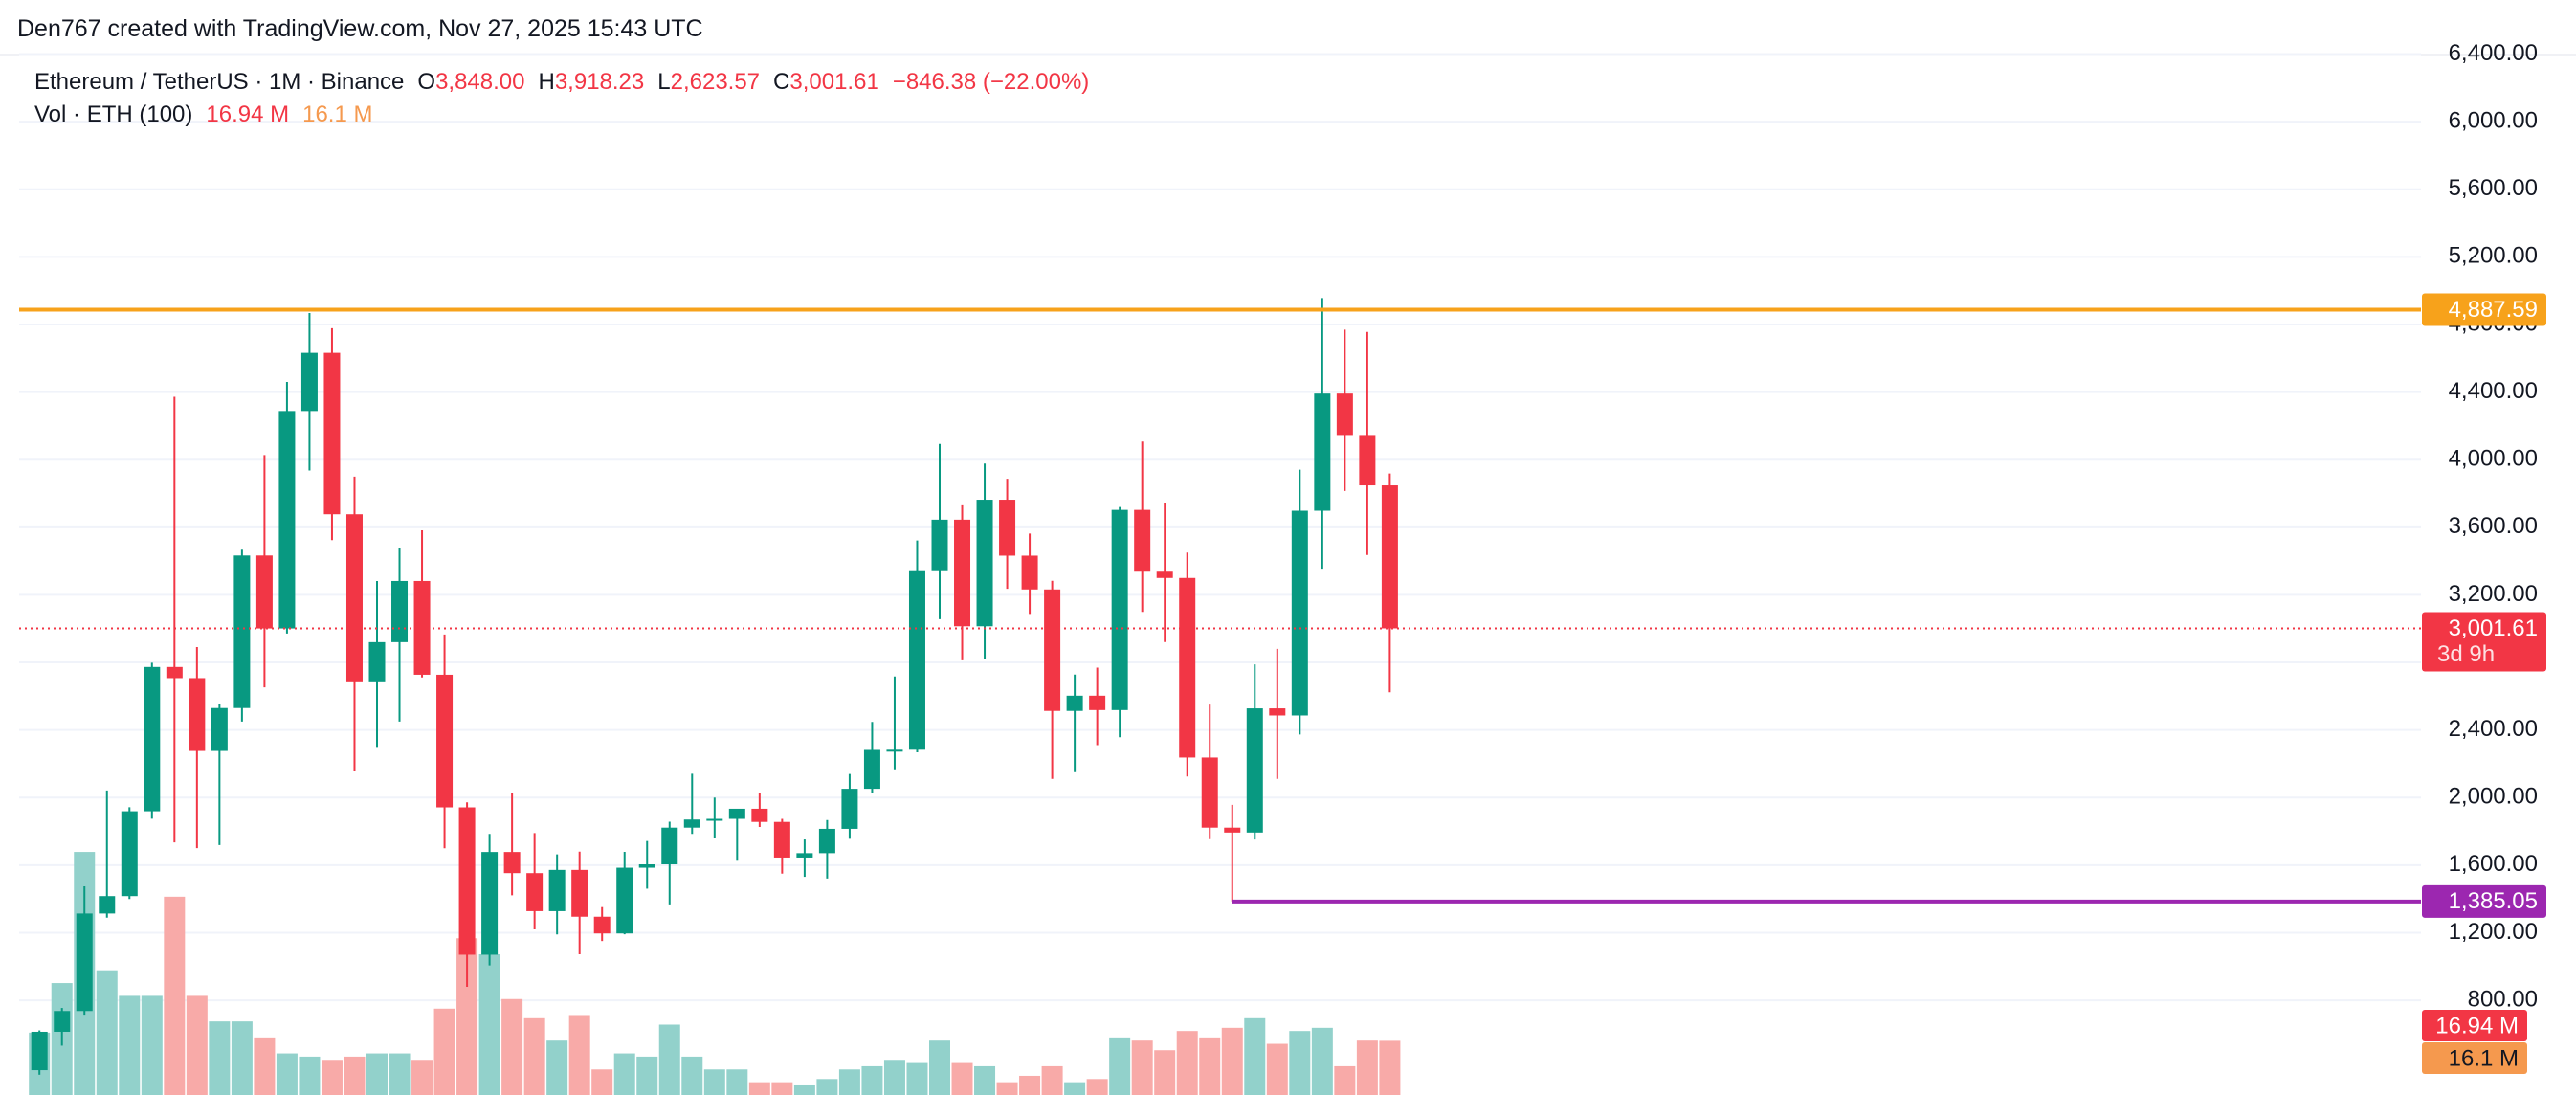 This screenshot has height=1095, width=2576. I want to click on y-tick-label: 2,400.00, so click(2493, 729).